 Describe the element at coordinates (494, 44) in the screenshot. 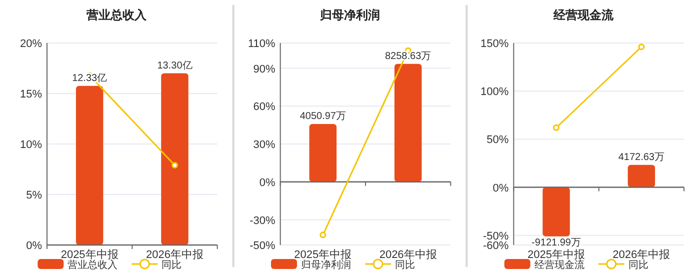

I see `y-tick-label: 150%` at that location.